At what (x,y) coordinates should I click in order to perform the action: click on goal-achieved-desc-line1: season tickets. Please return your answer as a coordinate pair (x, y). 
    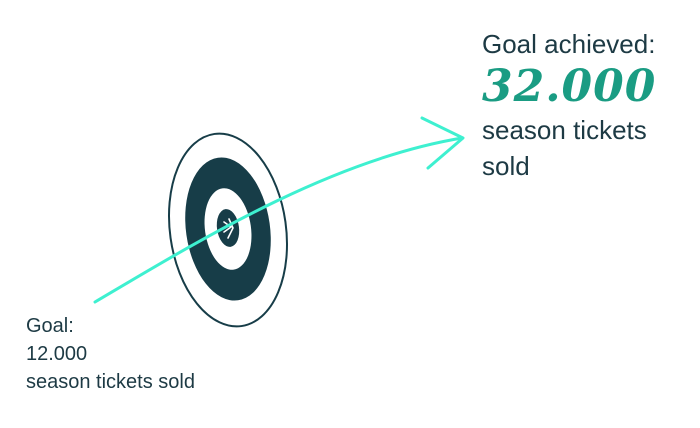
    Looking at the image, I should click on (564, 130).